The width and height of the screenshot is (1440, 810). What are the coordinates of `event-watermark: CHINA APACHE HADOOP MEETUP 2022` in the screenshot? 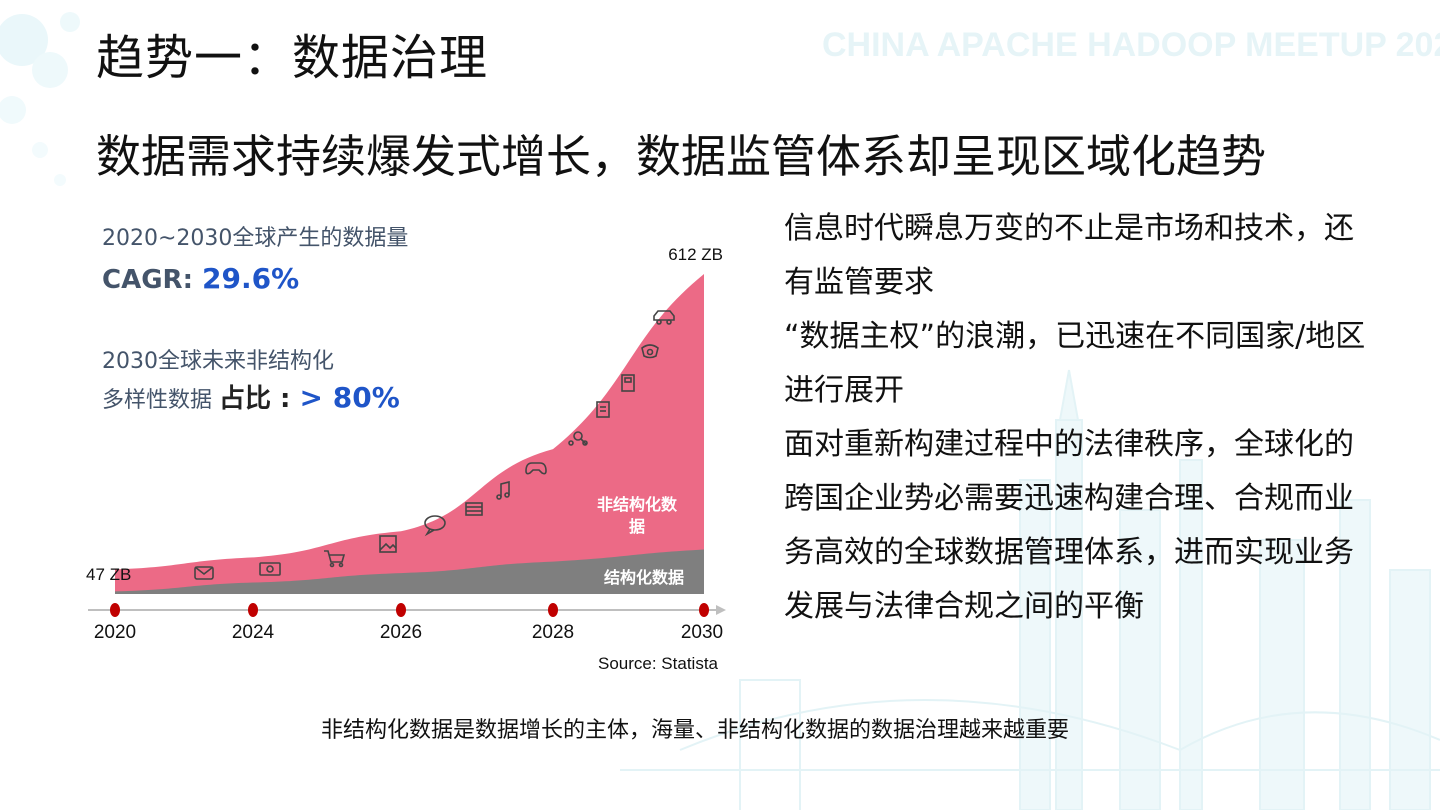 It's located at (1131, 45).